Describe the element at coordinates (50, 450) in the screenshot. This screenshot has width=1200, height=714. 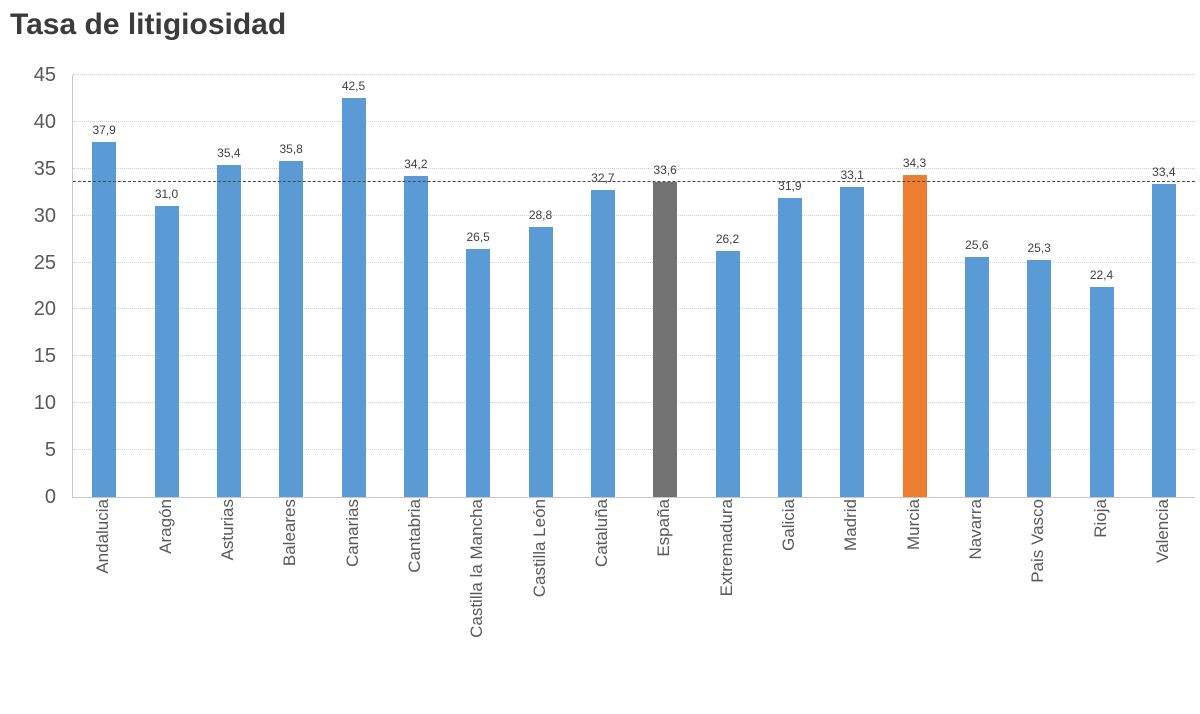
I see `y-tick-label: 5` at that location.